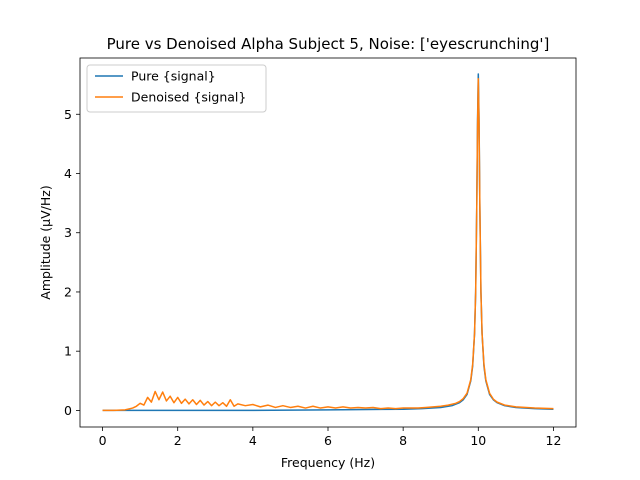 This screenshot has height=480, width=640. I want to click on y-tick-label: 4, so click(68, 173).